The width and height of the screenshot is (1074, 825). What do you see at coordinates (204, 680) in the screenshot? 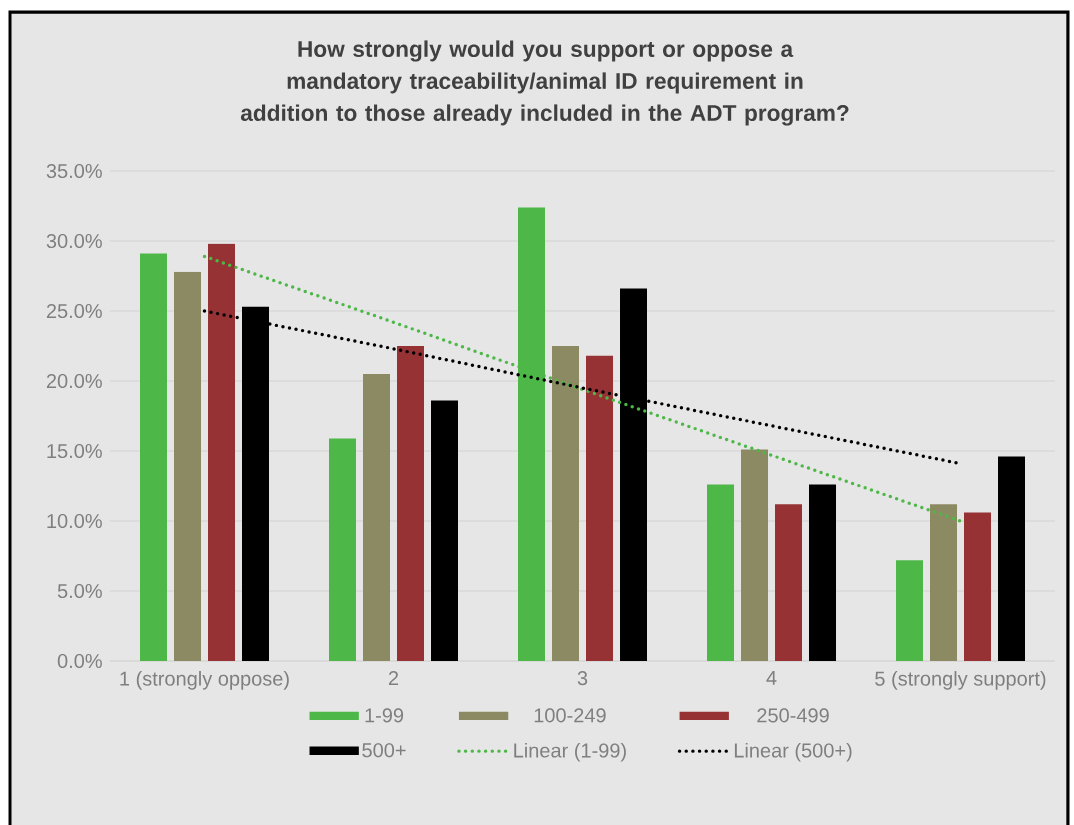
I see `x-tick-label: 1 (strongly oppose)` at bounding box center [204, 680].